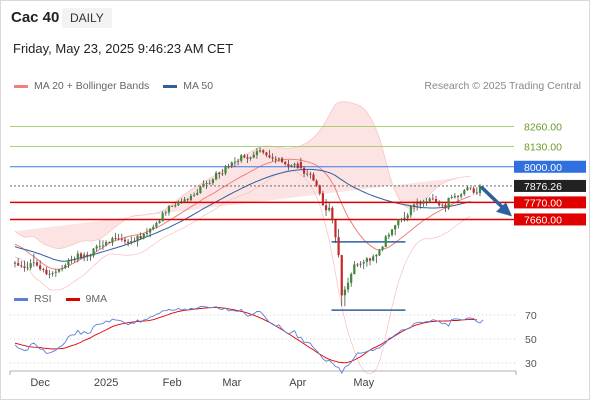 This screenshot has height=400, width=590. I want to click on x-tick-label-2025: 2025, so click(106, 383).